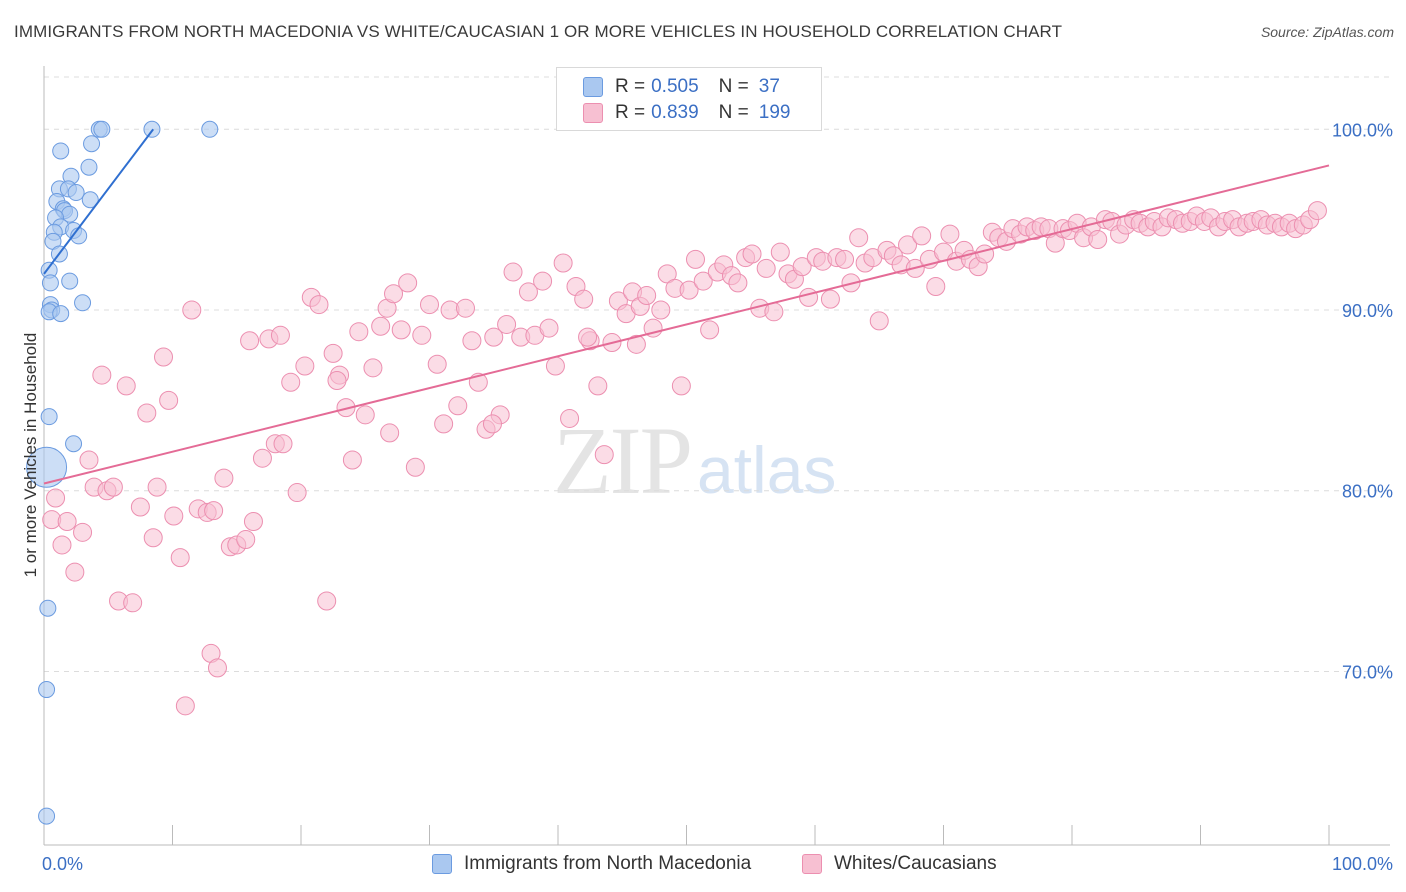  I want to click on x-tick-label: 100.0%, so click(1362, 864).